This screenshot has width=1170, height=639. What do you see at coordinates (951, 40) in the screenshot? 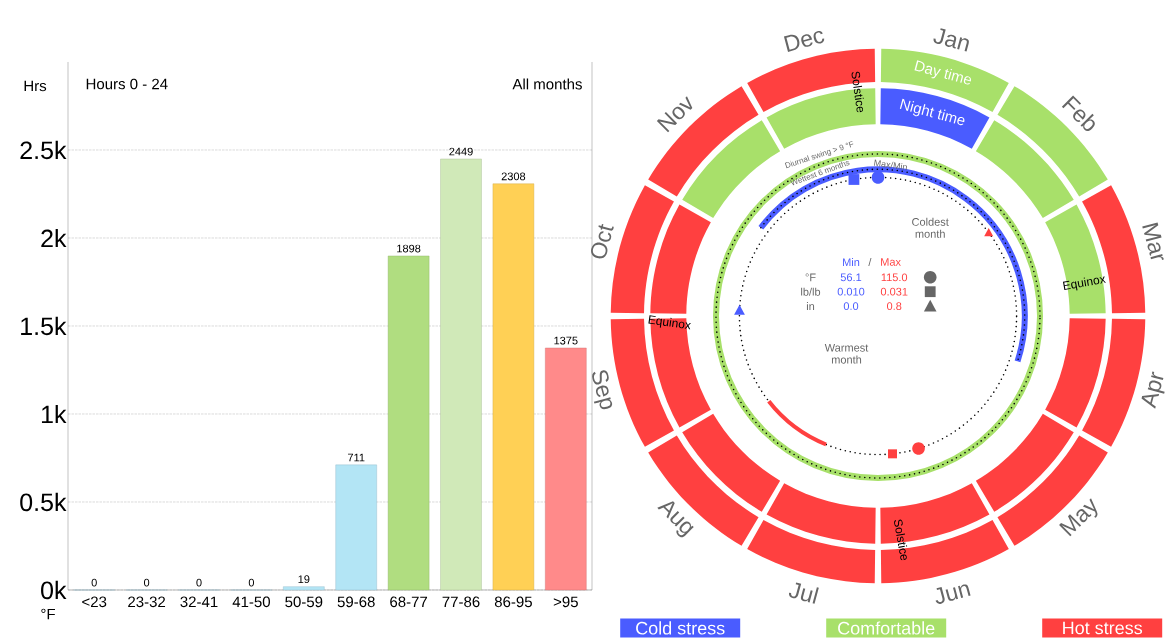
I see `category-label: Jan` at bounding box center [951, 40].